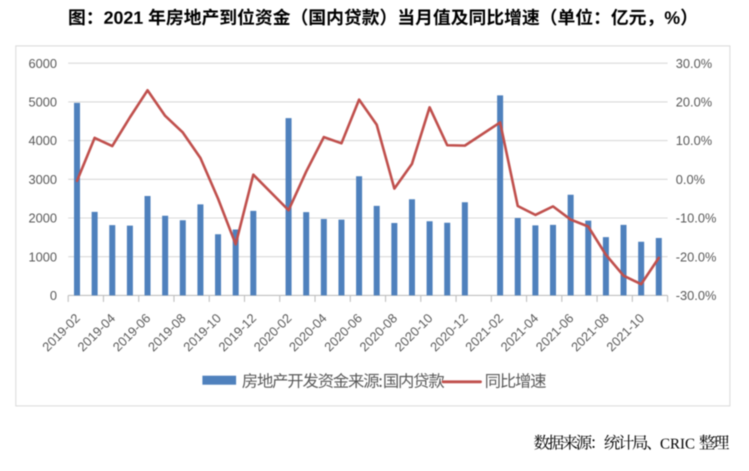  What do you see at coordinates (53, 295) in the screenshot?
I see `svg-text: 0` at bounding box center [53, 295].